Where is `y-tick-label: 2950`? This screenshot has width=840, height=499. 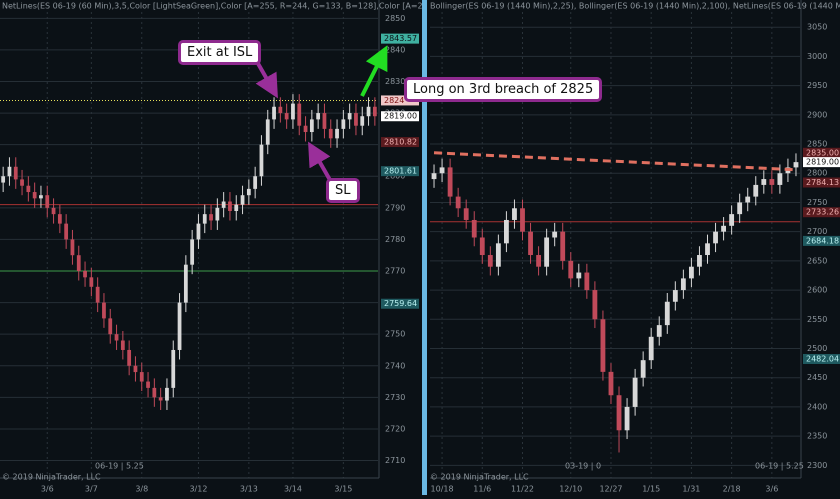 y-tick-label: 2950 is located at coordinates (817, 85).